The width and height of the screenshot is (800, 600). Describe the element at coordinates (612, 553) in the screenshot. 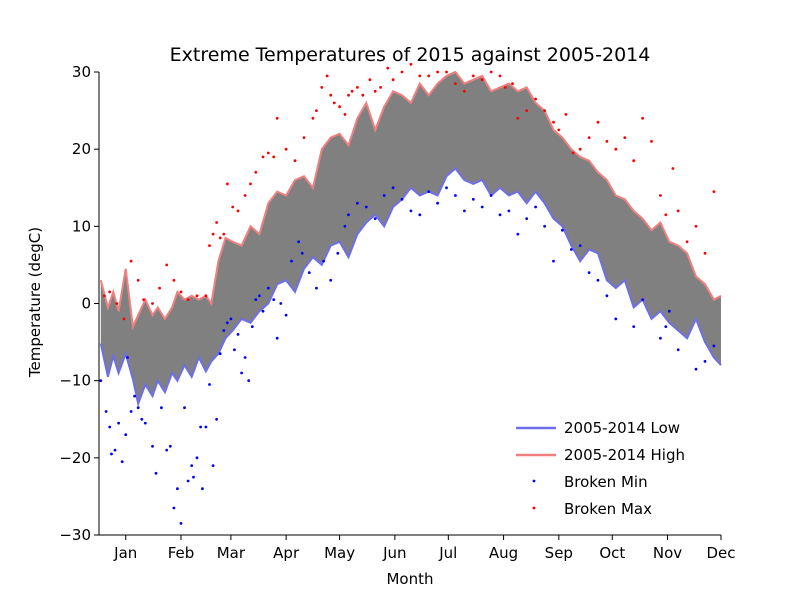

I see `x-tick-label: Oct` at that location.